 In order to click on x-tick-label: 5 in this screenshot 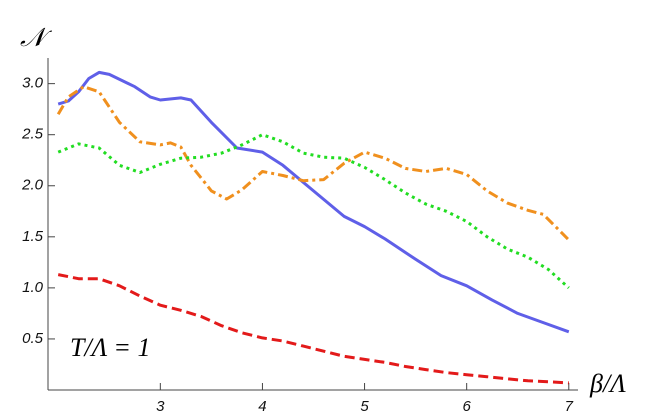, I will do `click(364, 406)`.